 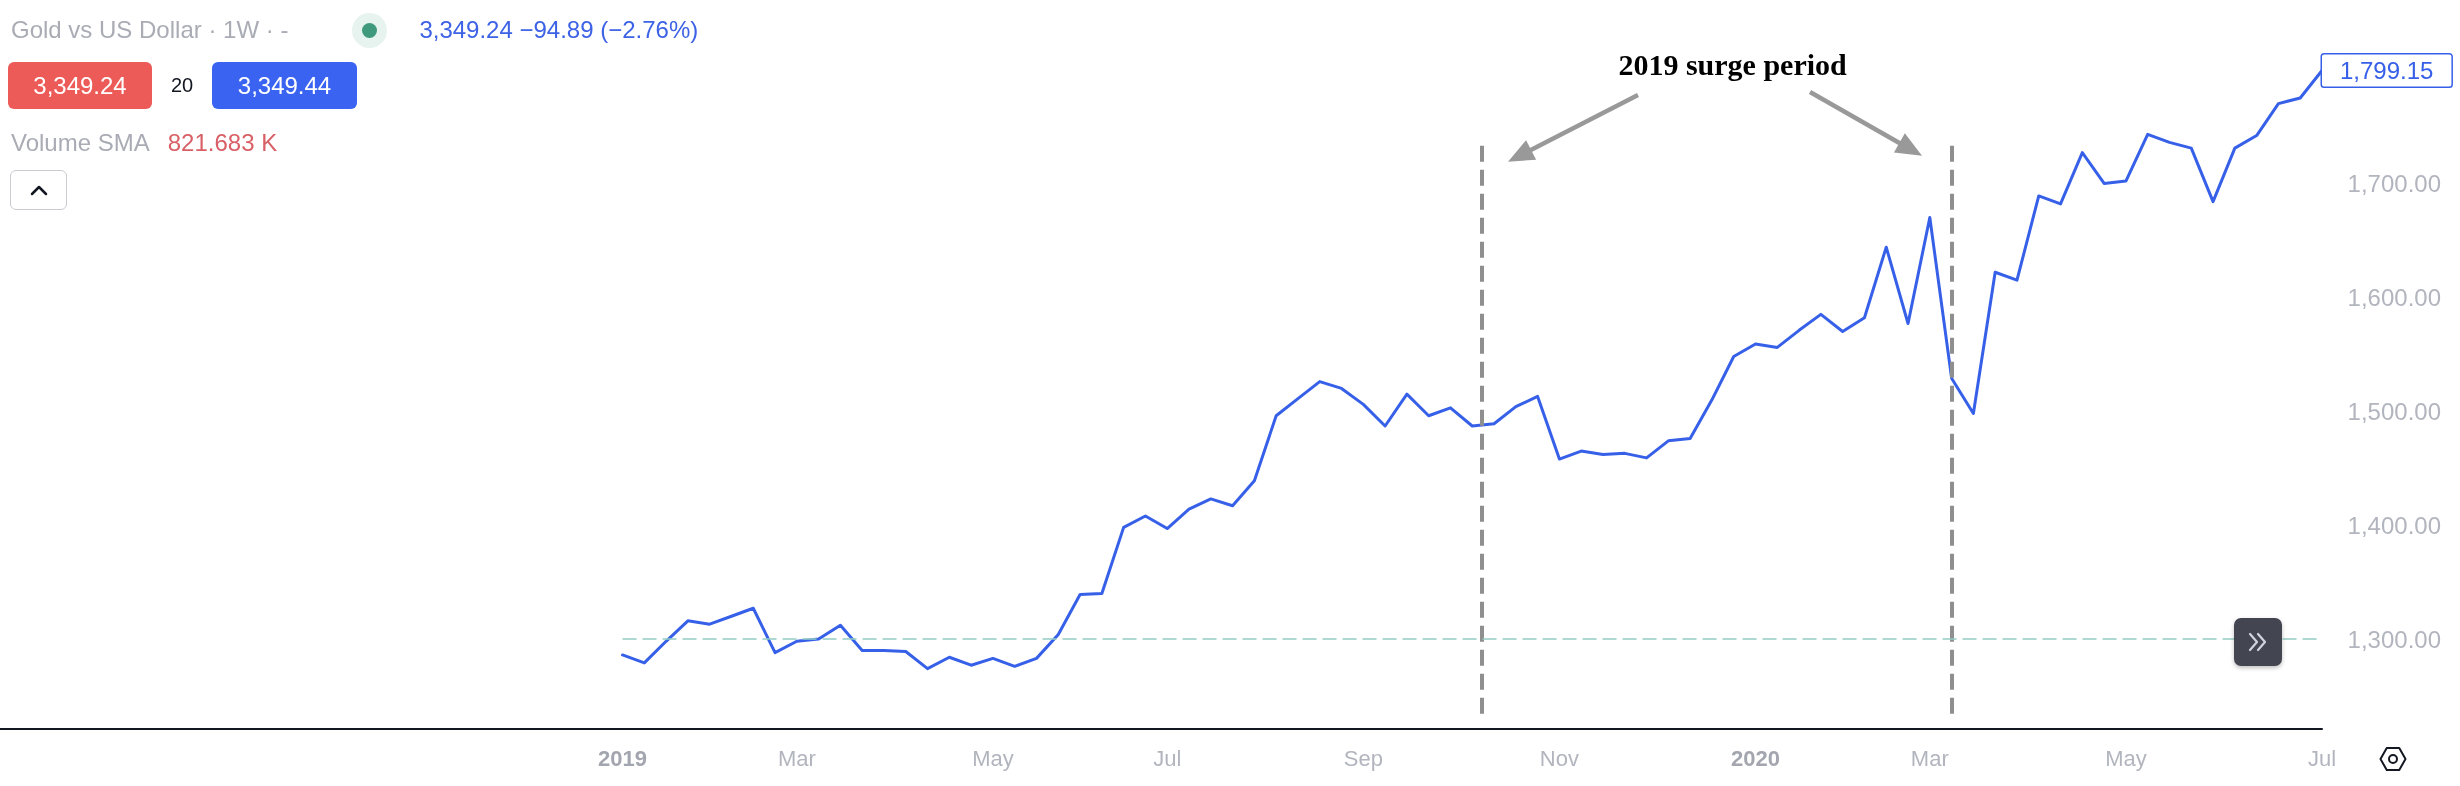 What do you see at coordinates (2394, 639) in the screenshot?
I see `y-tick-label: 1,300.00` at bounding box center [2394, 639].